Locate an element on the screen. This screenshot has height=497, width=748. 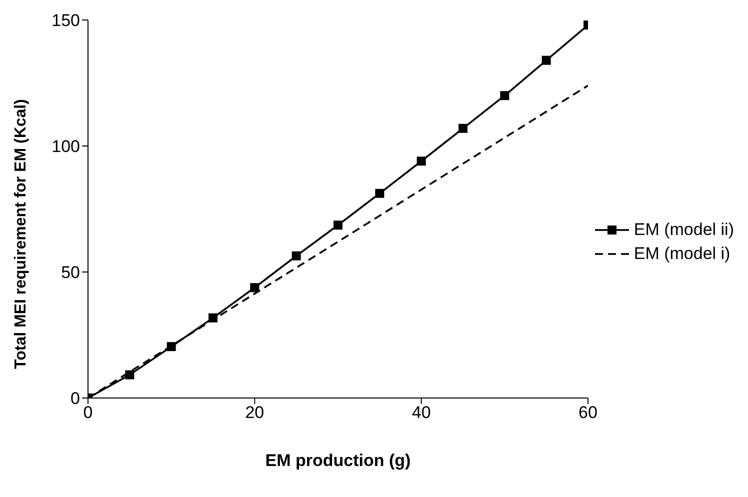
y-axis-title: Total MEI requirement for EM (Kcal) is located at coordinates (21, 234).